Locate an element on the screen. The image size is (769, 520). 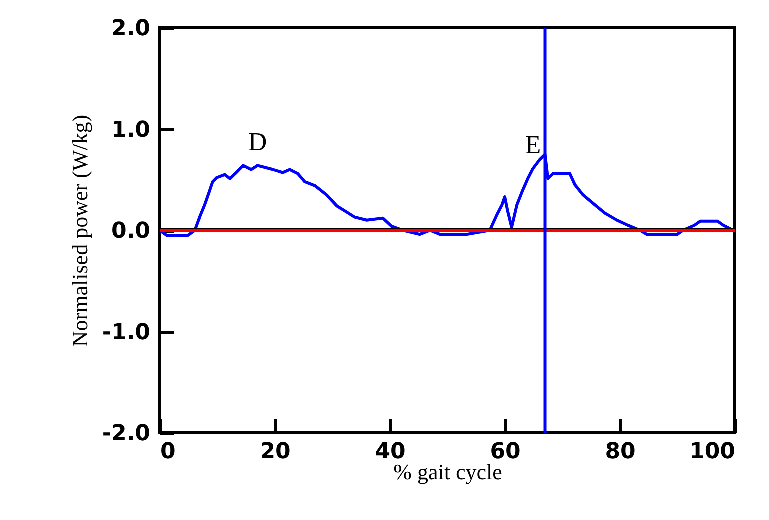
y-axis-title: Normalised power (W/kg) is located at coordinates (79, 231).